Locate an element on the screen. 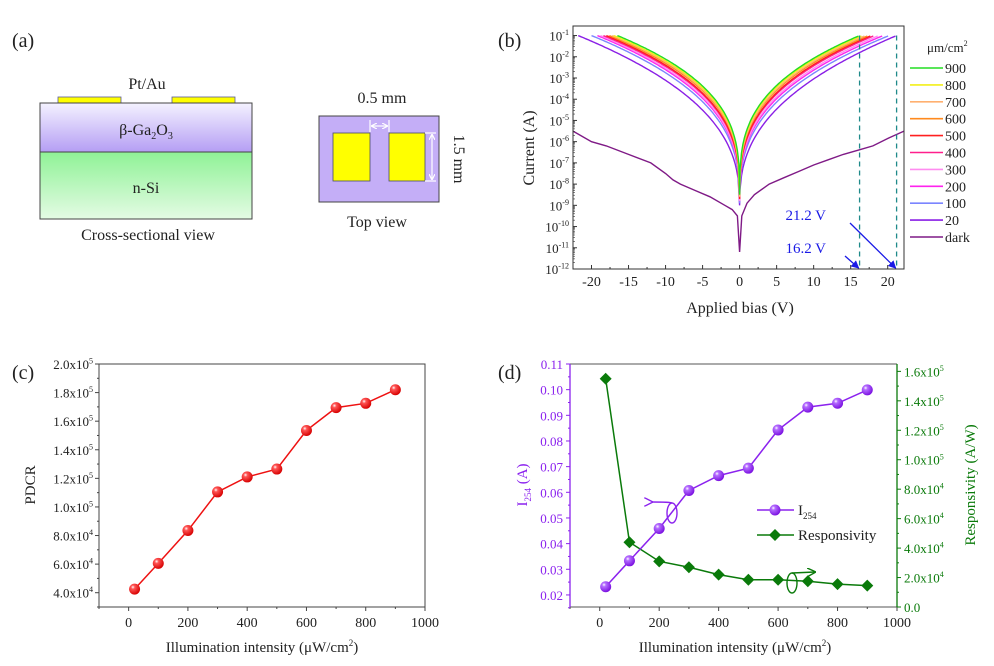 Image resolution: width=994 pixels, height=666 pixels. y-left-tick-label: 0.10 is located at coordinates (551, 390).